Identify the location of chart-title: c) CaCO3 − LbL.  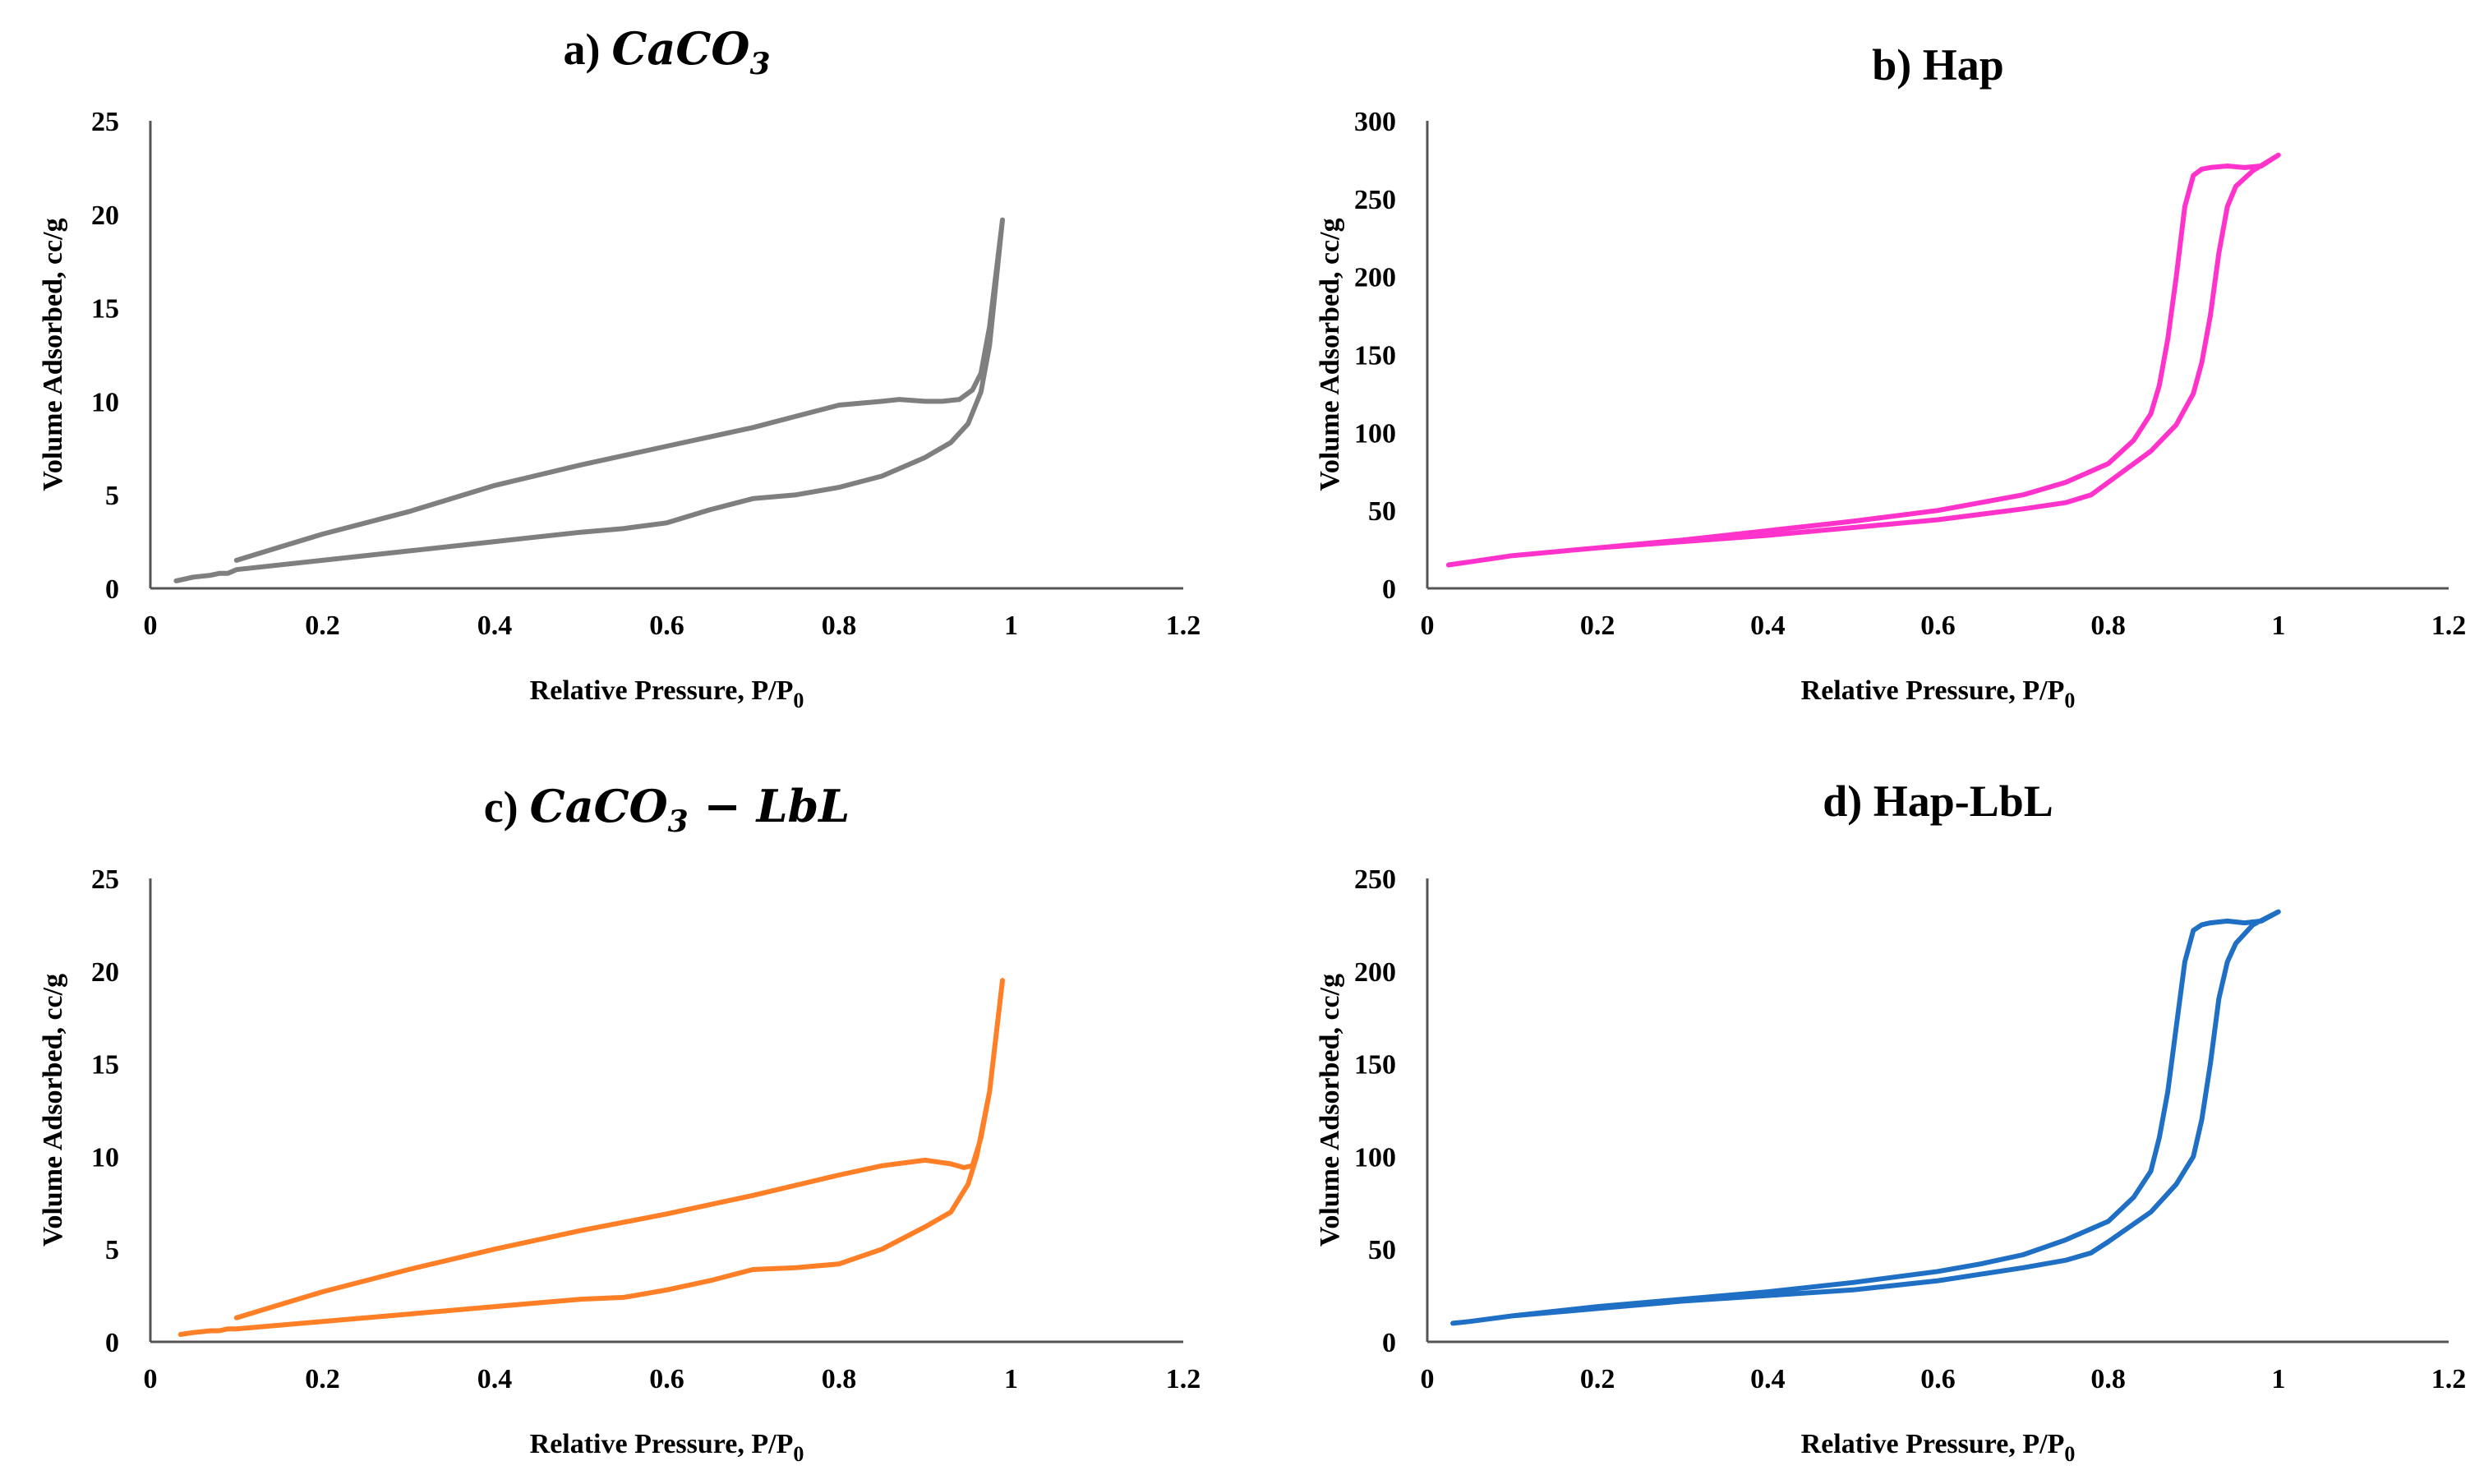
(667, 809).